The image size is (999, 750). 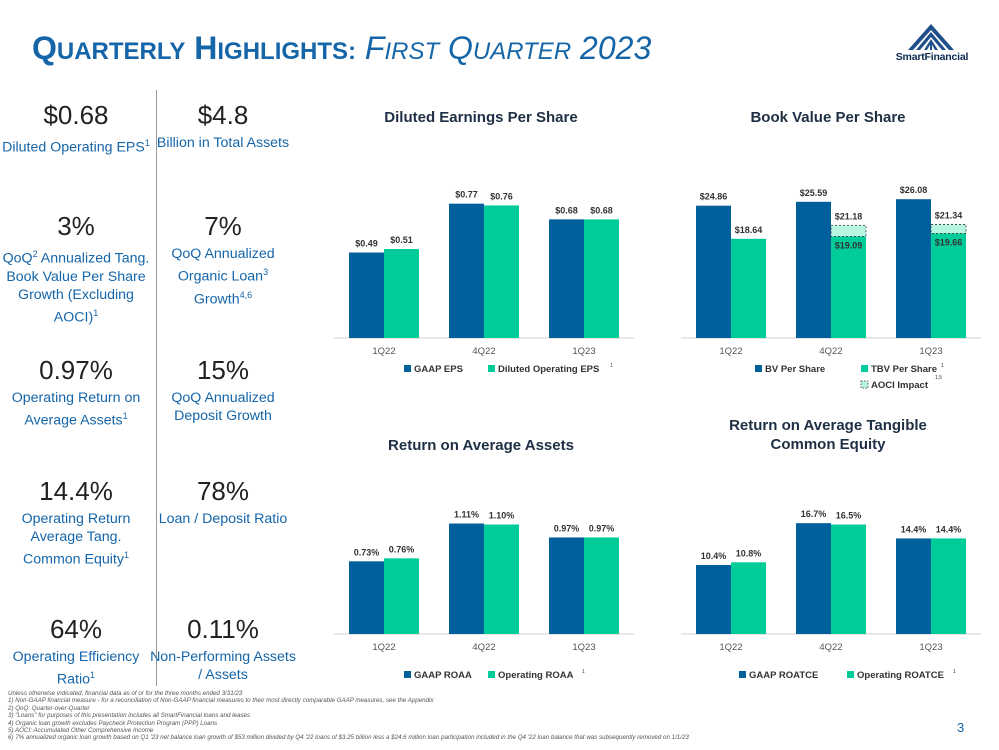 What do you see at coordinates (49, 708) in the screenshot?
I see `footnote: 2) QoQ: Quarter-over-Quarter` at bounding box center [49, 708].